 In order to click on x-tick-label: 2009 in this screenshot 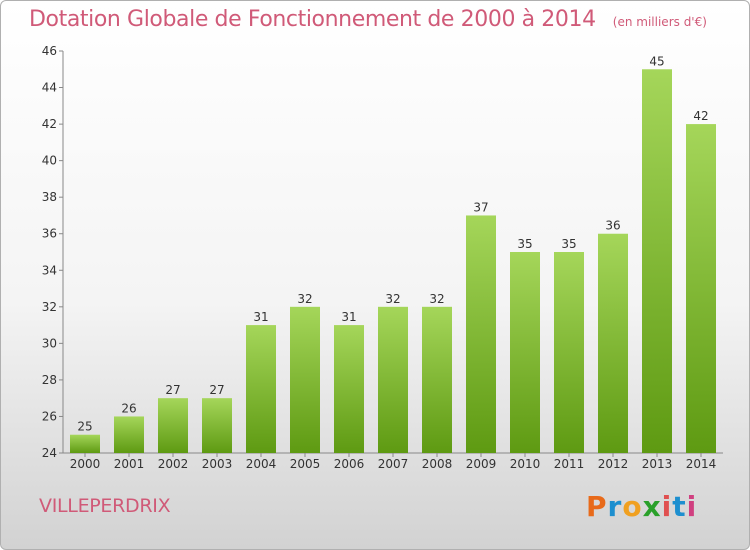, I will do `click(481, 464)`.